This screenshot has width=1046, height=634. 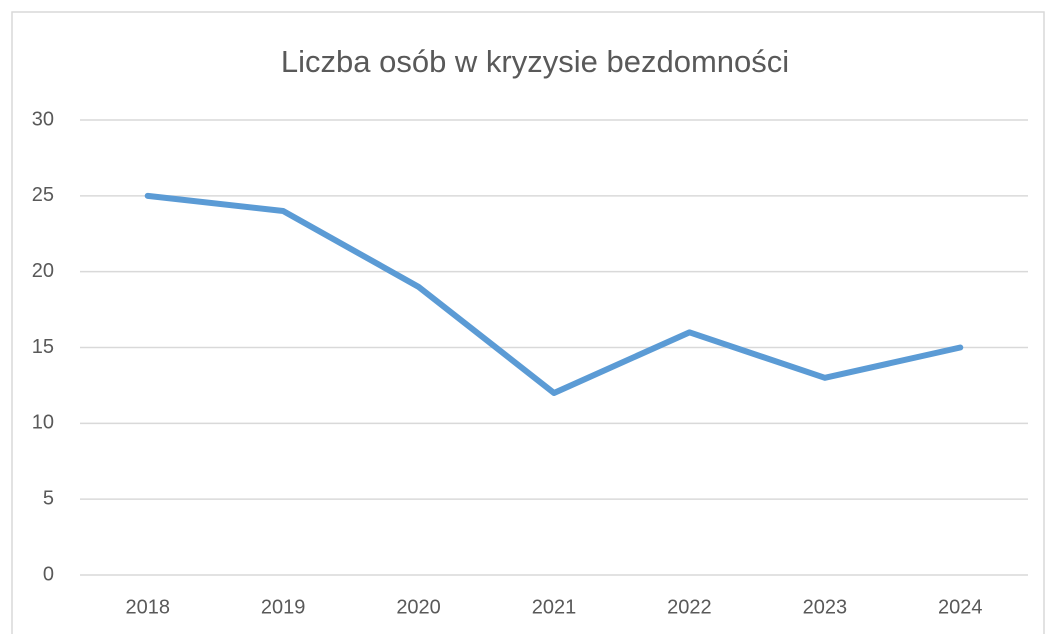 What do you see at coordinates (535, 61) in the screenshot?
I see `chart-title: Liczba osób w kryzysie bezdomności` at bounding box center [535, 61].